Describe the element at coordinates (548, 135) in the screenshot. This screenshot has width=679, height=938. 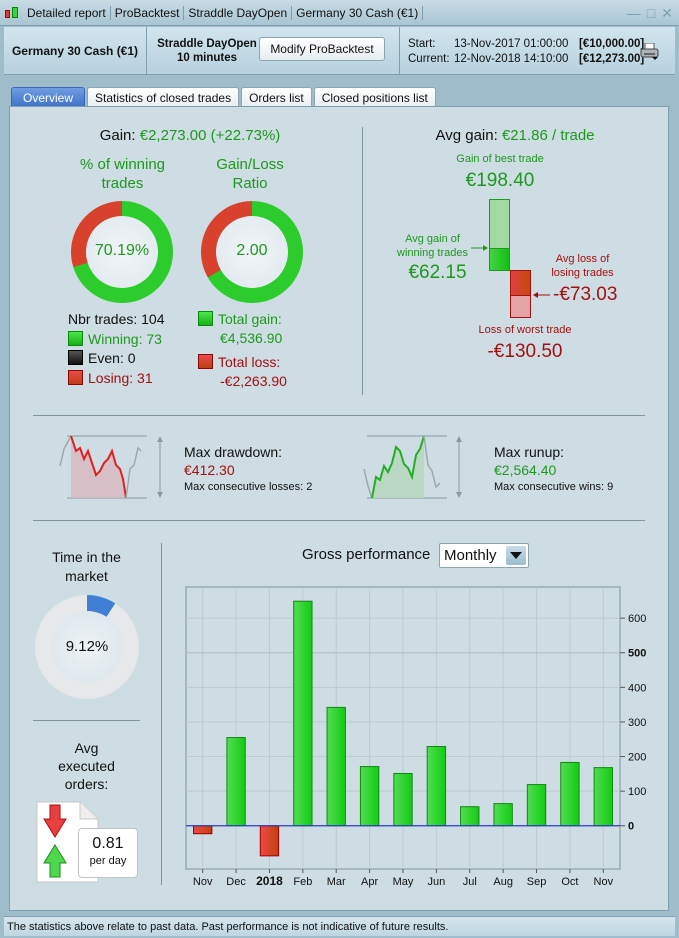
I see `avg-gain-value: €21.86 / trade` at that location.